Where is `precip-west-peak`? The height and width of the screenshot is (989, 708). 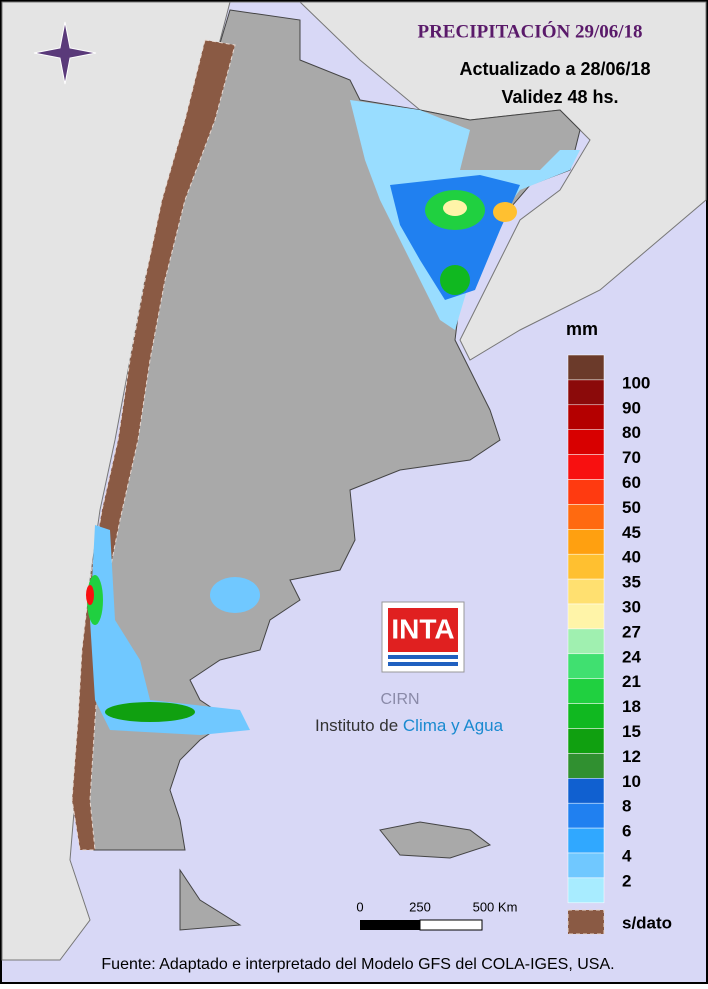 precip-west-peak is located at coordinates (90, 595).